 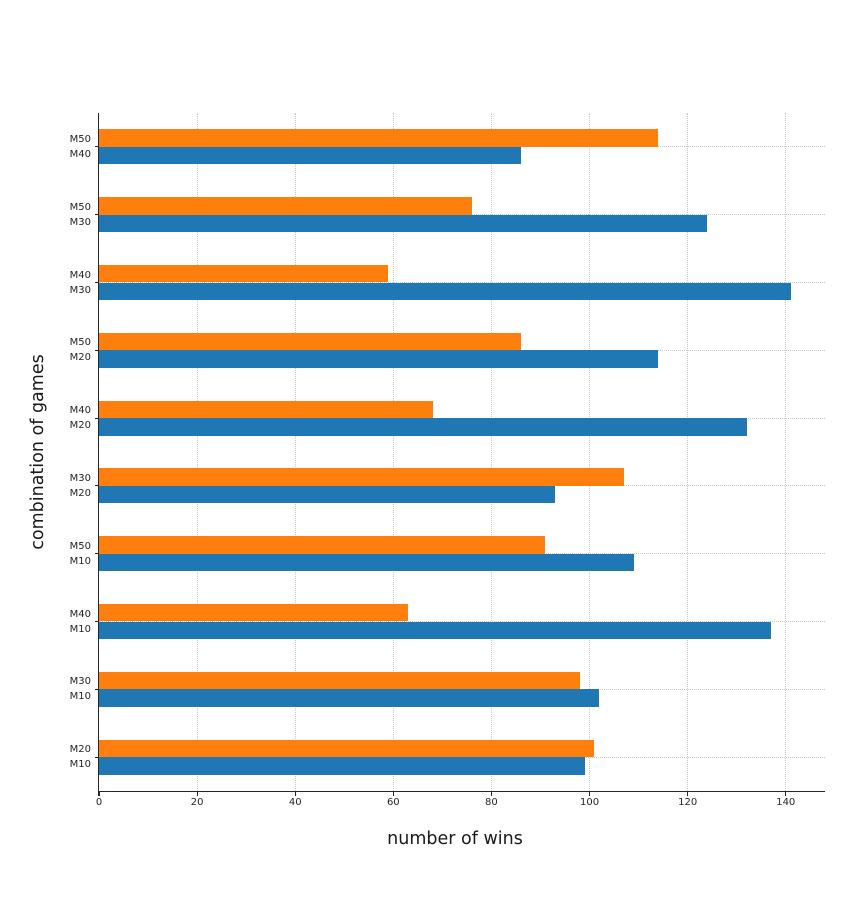 What do you see at coordinates (435, 630) in the screenshot?
I see `bar-M40-vs-M10-bottom` at bounding box center [435, 630].